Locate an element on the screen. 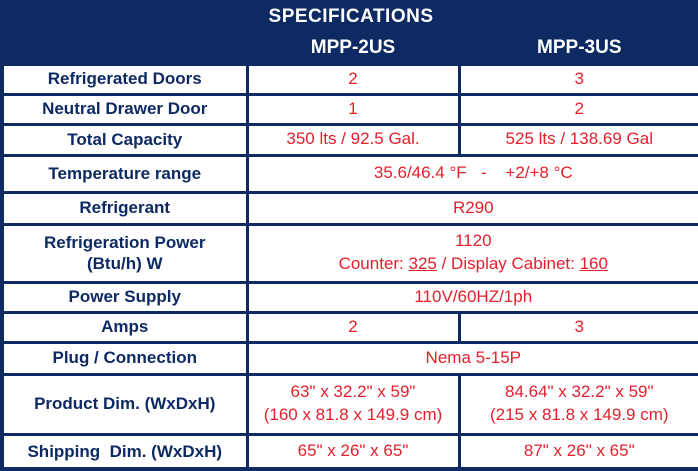 The width and height of the screenshot is (698, 471). product-dim-mpp-3us-inches: 84.64" x 32.2" x 59" is located at coordinates (579, 392).